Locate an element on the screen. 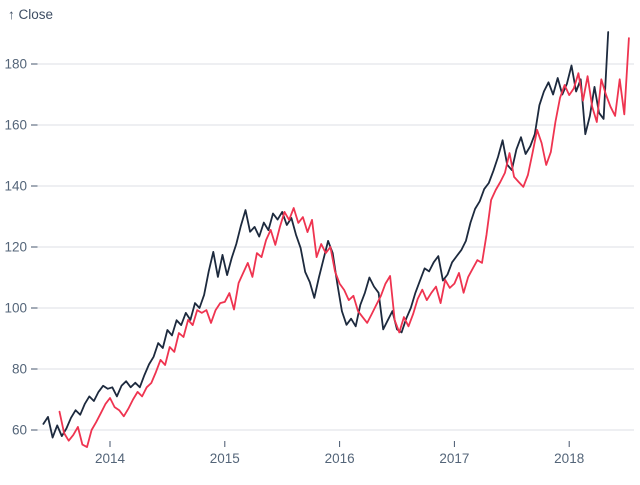  y-axis-title: ↑ Close is located at coordinates (30, 14).